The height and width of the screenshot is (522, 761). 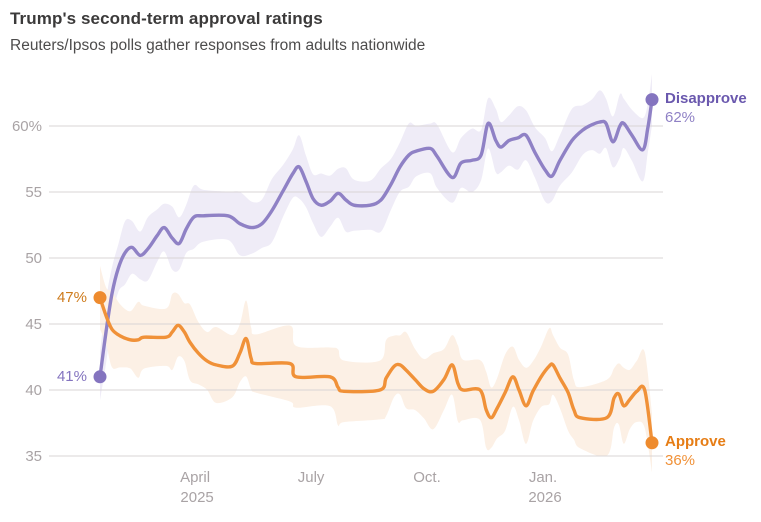 I want to click on end-dot-approve, so click(x=652, y=443).